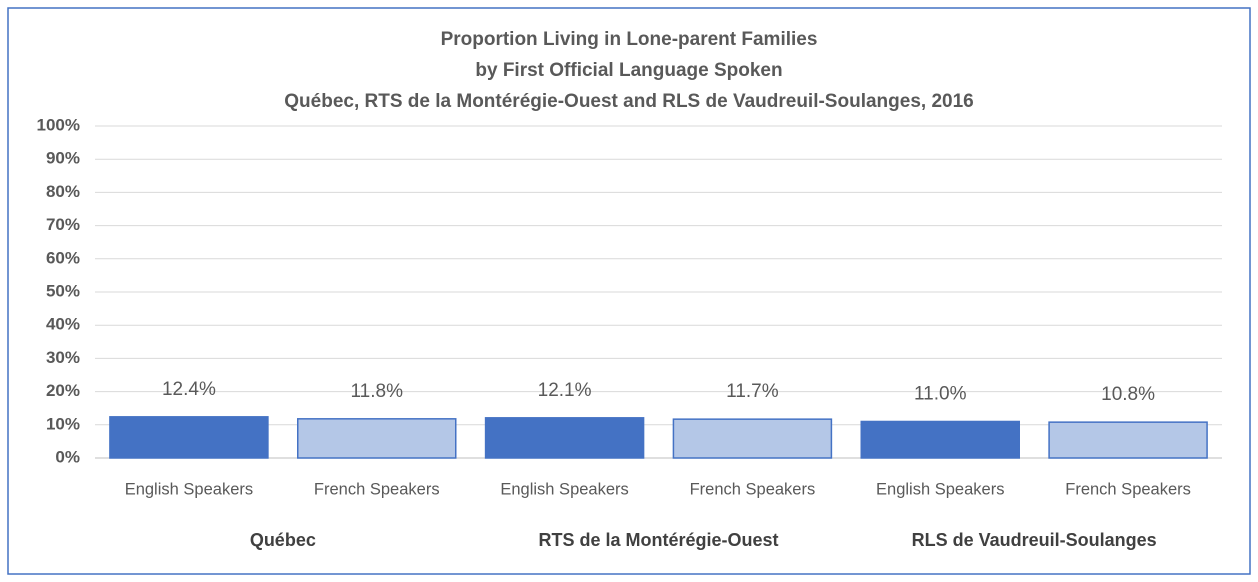 The width and height of the screenshot is (1258, 582). What do you see at coordinates (63, 357) in the screenshot?
I see `y-tick-label: 30%` at bounding box center [63, 357].